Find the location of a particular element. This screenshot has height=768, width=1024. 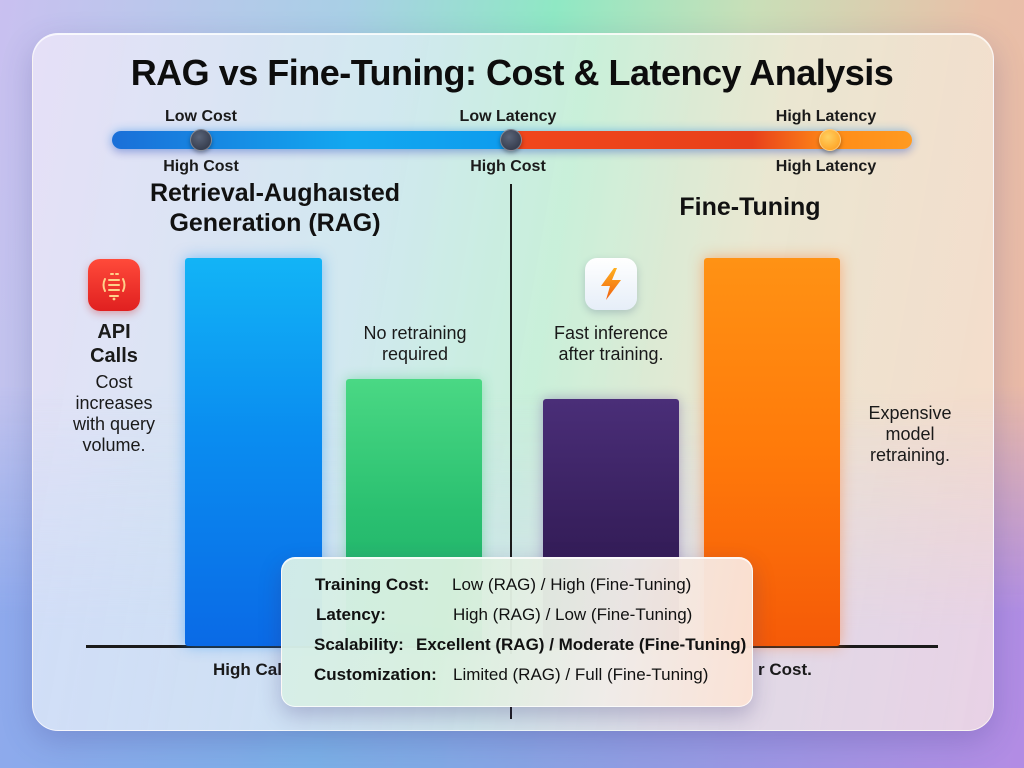

summary-key: Scalability: is located at coordinates (359, 644).